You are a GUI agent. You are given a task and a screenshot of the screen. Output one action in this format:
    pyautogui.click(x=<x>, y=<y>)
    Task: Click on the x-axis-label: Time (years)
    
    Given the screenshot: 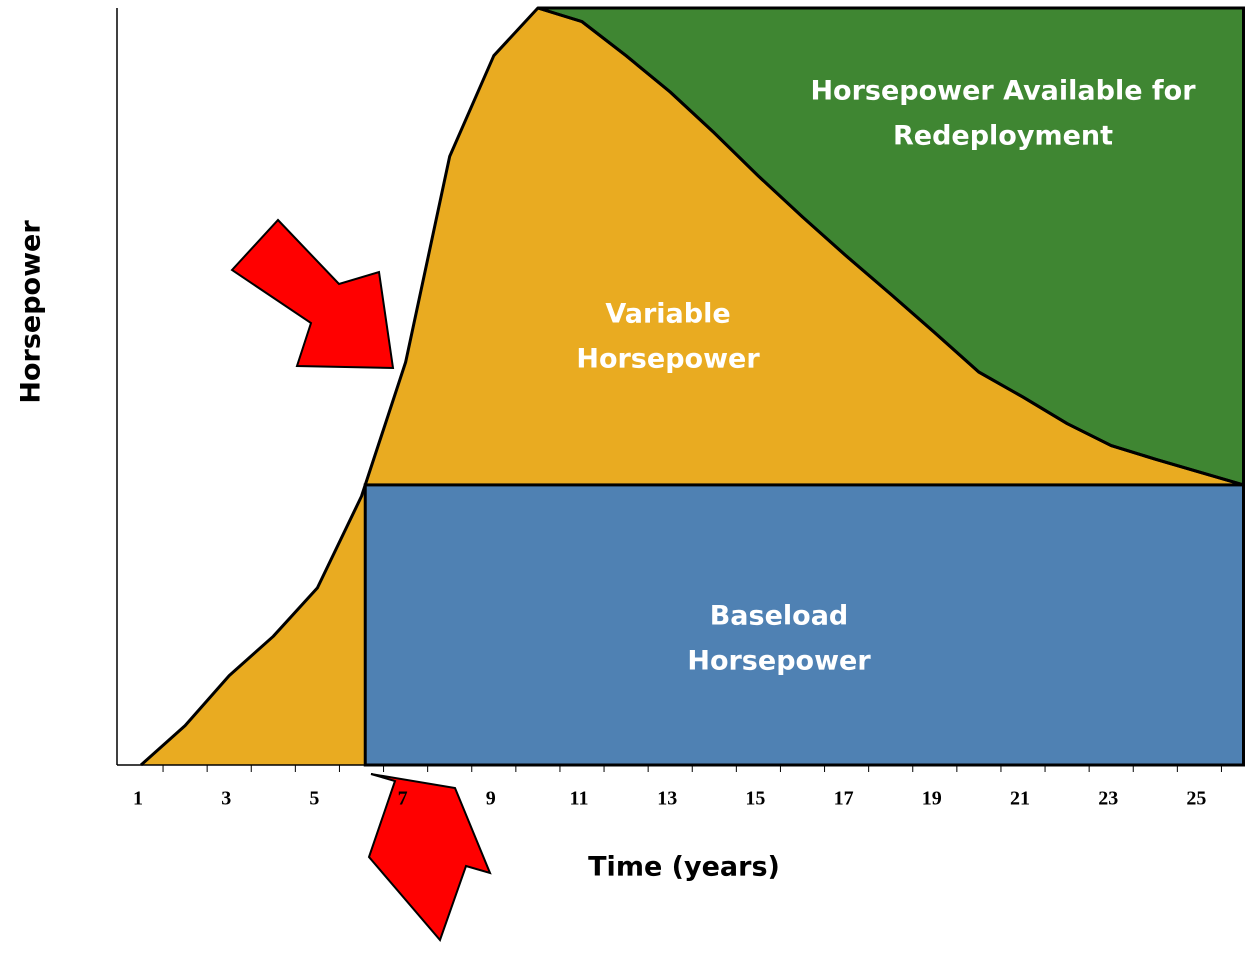 What is the action you would take?
    pyautogui.click(x=684, y=867)
    